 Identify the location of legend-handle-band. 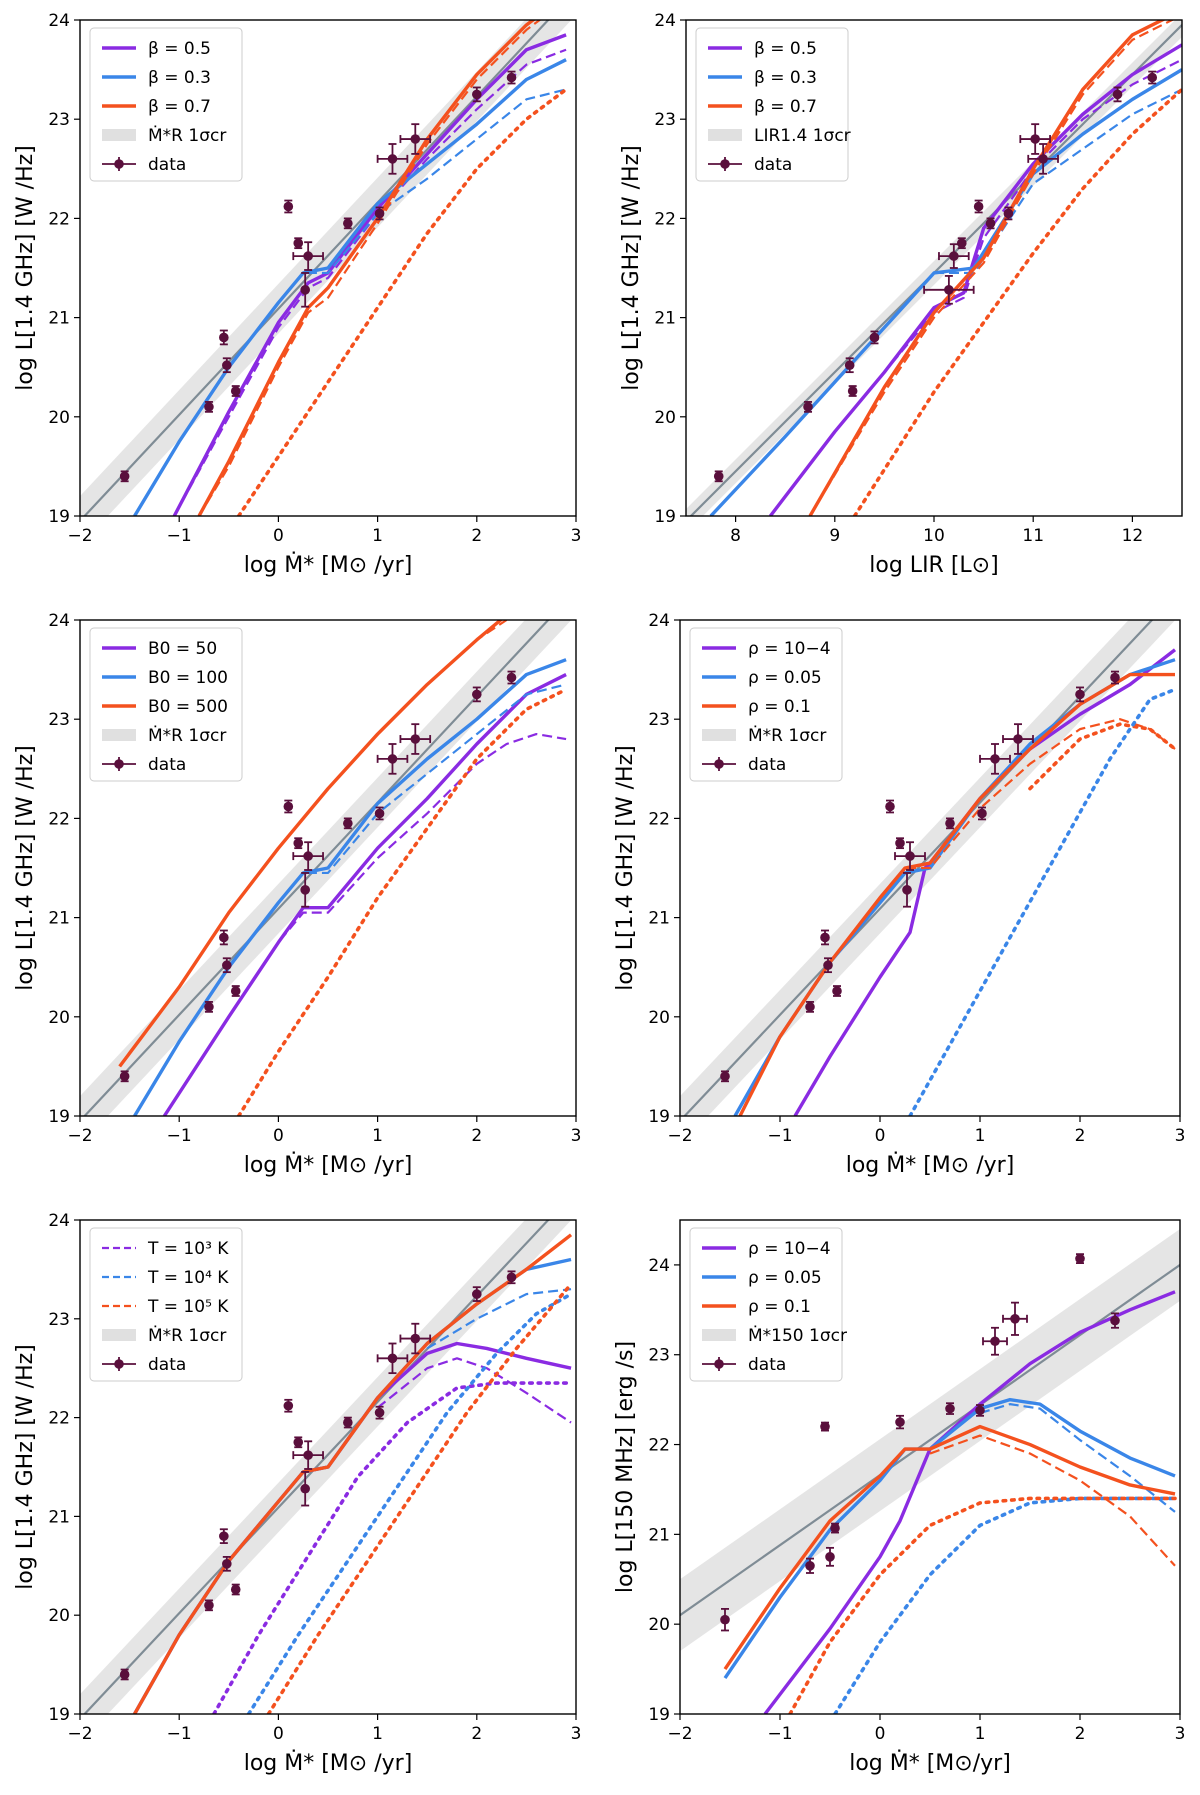
(119, 1335).